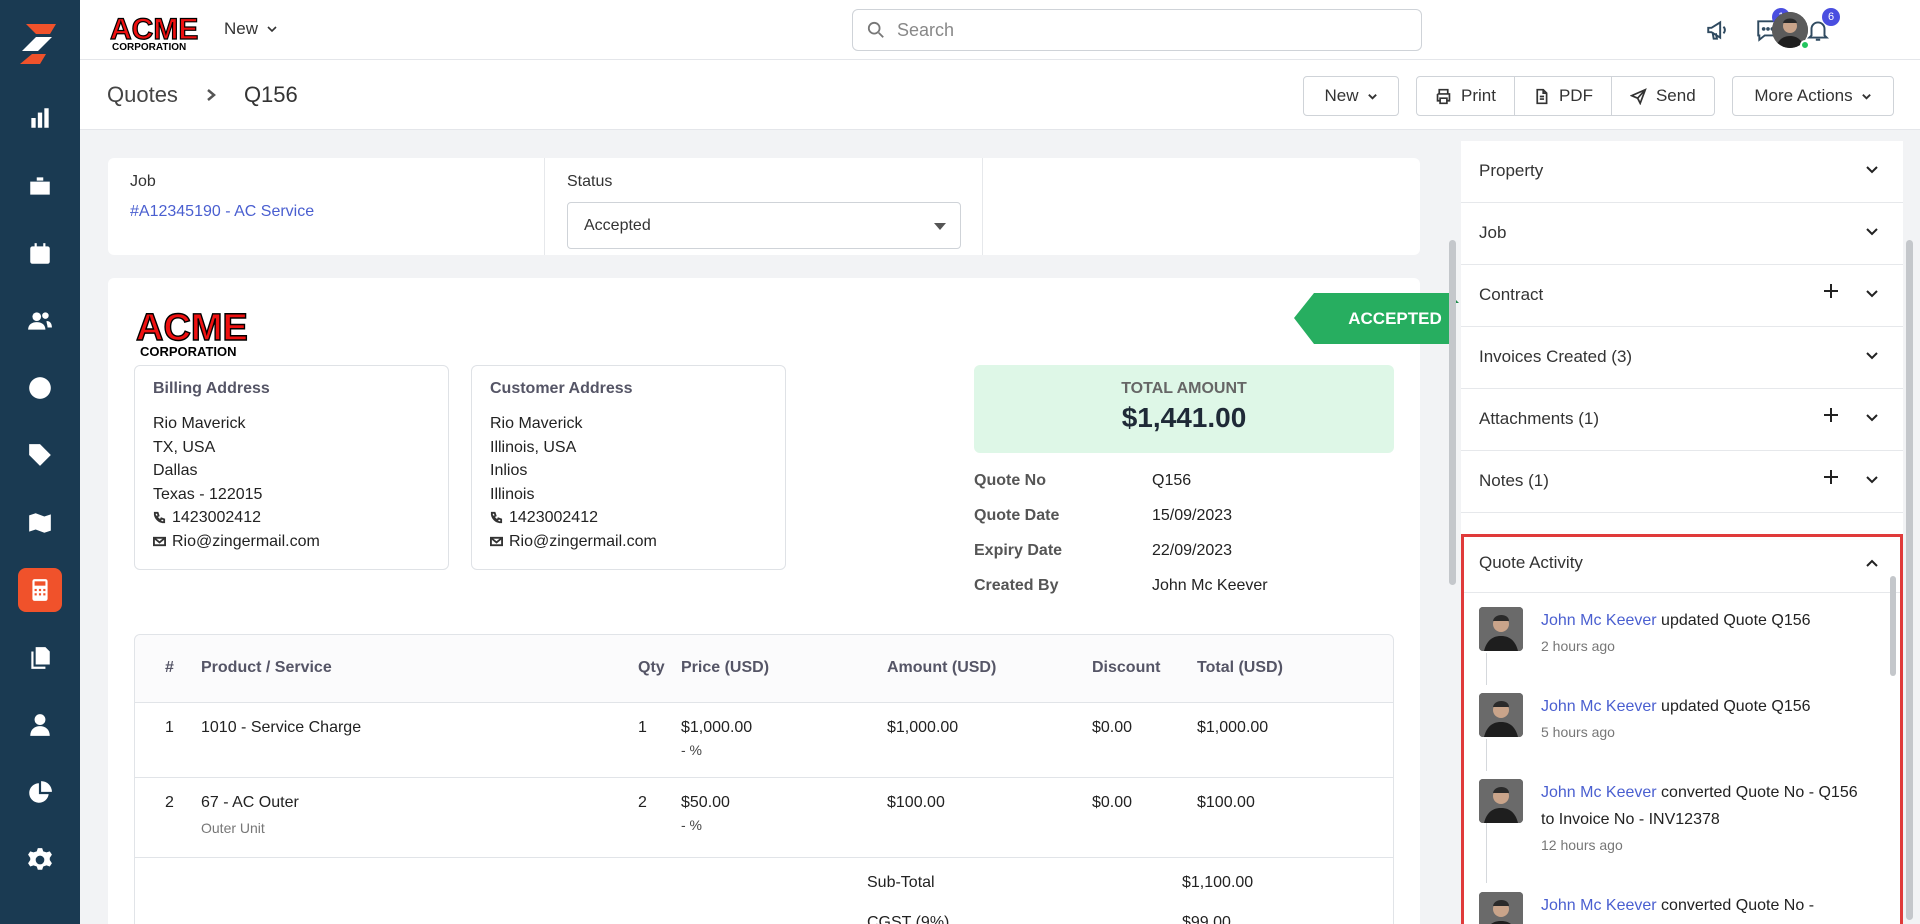 Image resolution: width=1920 pixels, height=924 pixels. What do you see at coordinates (1675, 95) in the screenshot?
I see `send-label: Send` at bounding box center [1675, 95].